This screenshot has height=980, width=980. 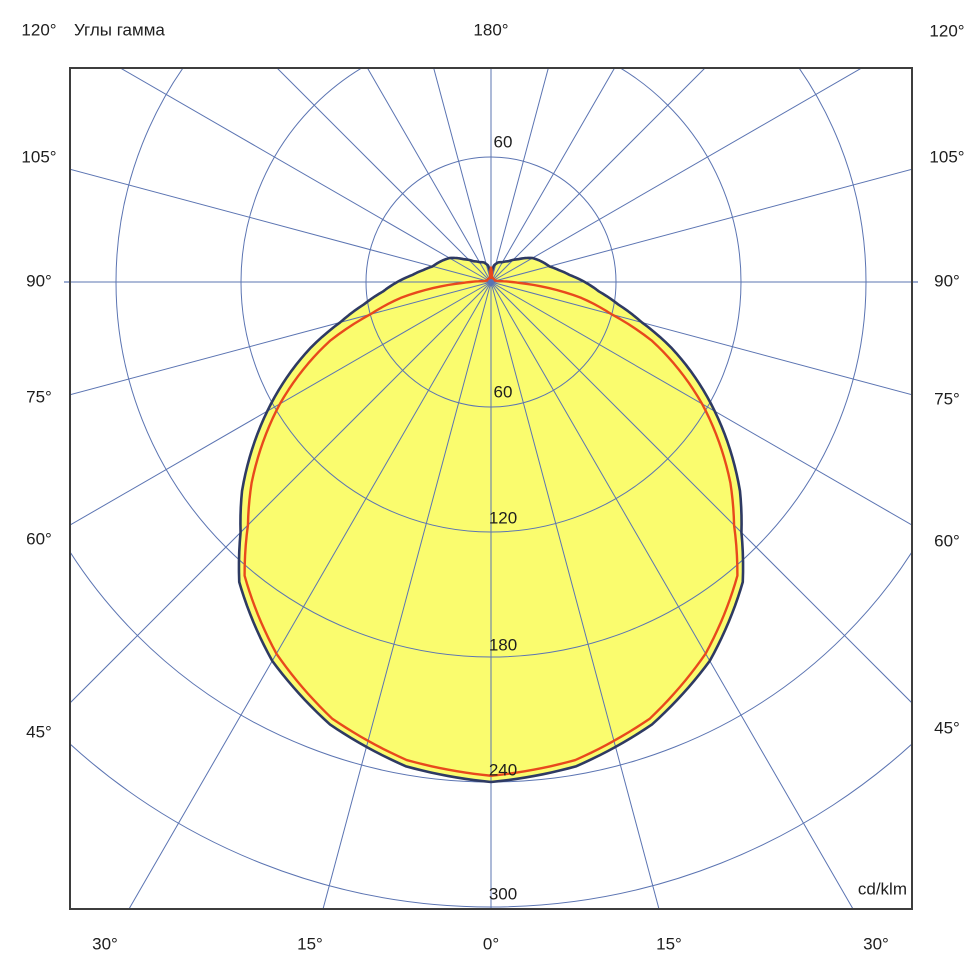 I want to click on gamma-label-right-105: 105°, so click(x=947, y=157).